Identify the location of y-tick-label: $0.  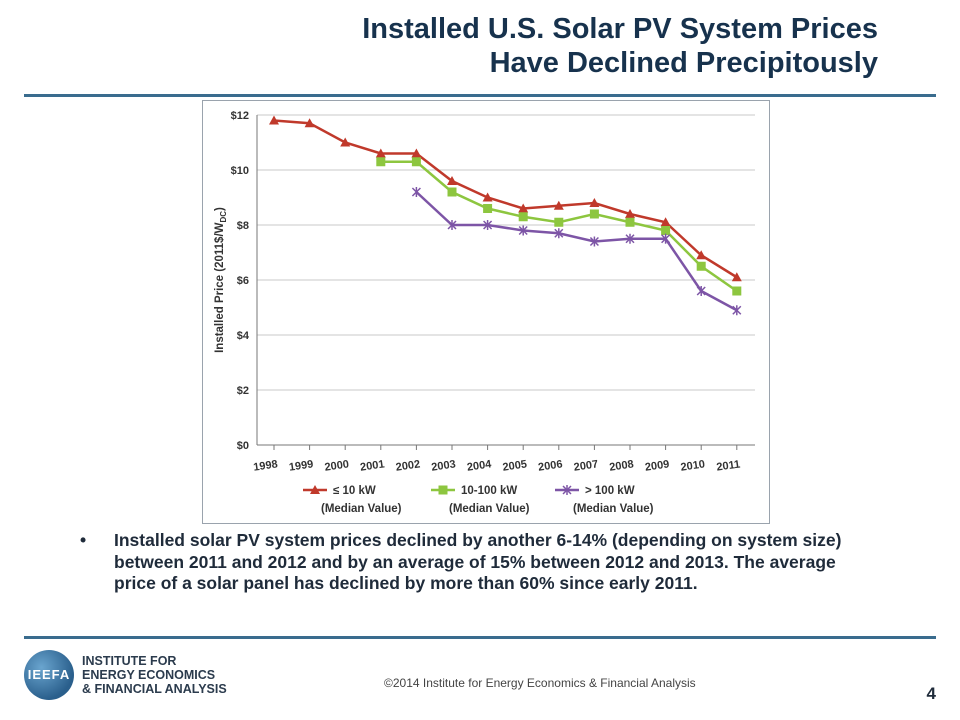
(243, 446).